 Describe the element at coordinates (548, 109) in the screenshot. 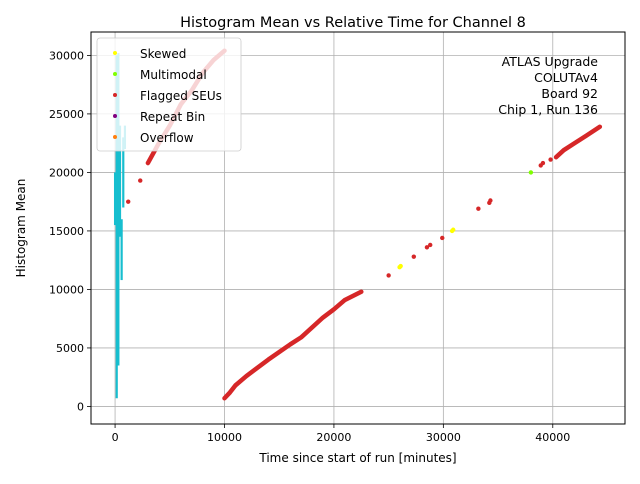

I see `annotation-line: Chip 1, Run 136` at that location.